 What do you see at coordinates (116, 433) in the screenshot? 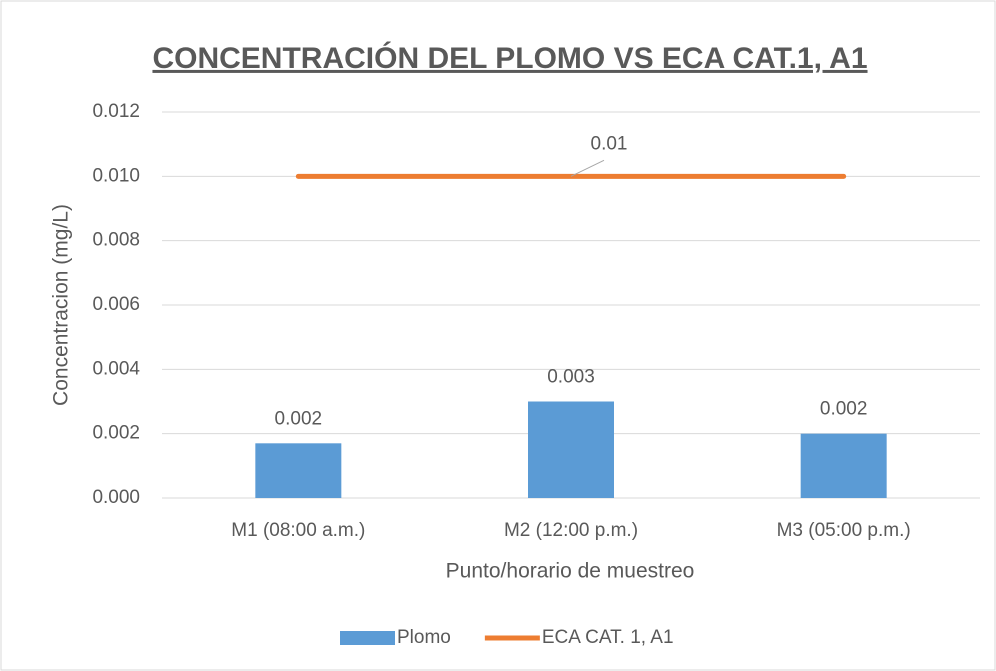
I see `y-tick-label: 0.002` at bounding box center [116, 433].